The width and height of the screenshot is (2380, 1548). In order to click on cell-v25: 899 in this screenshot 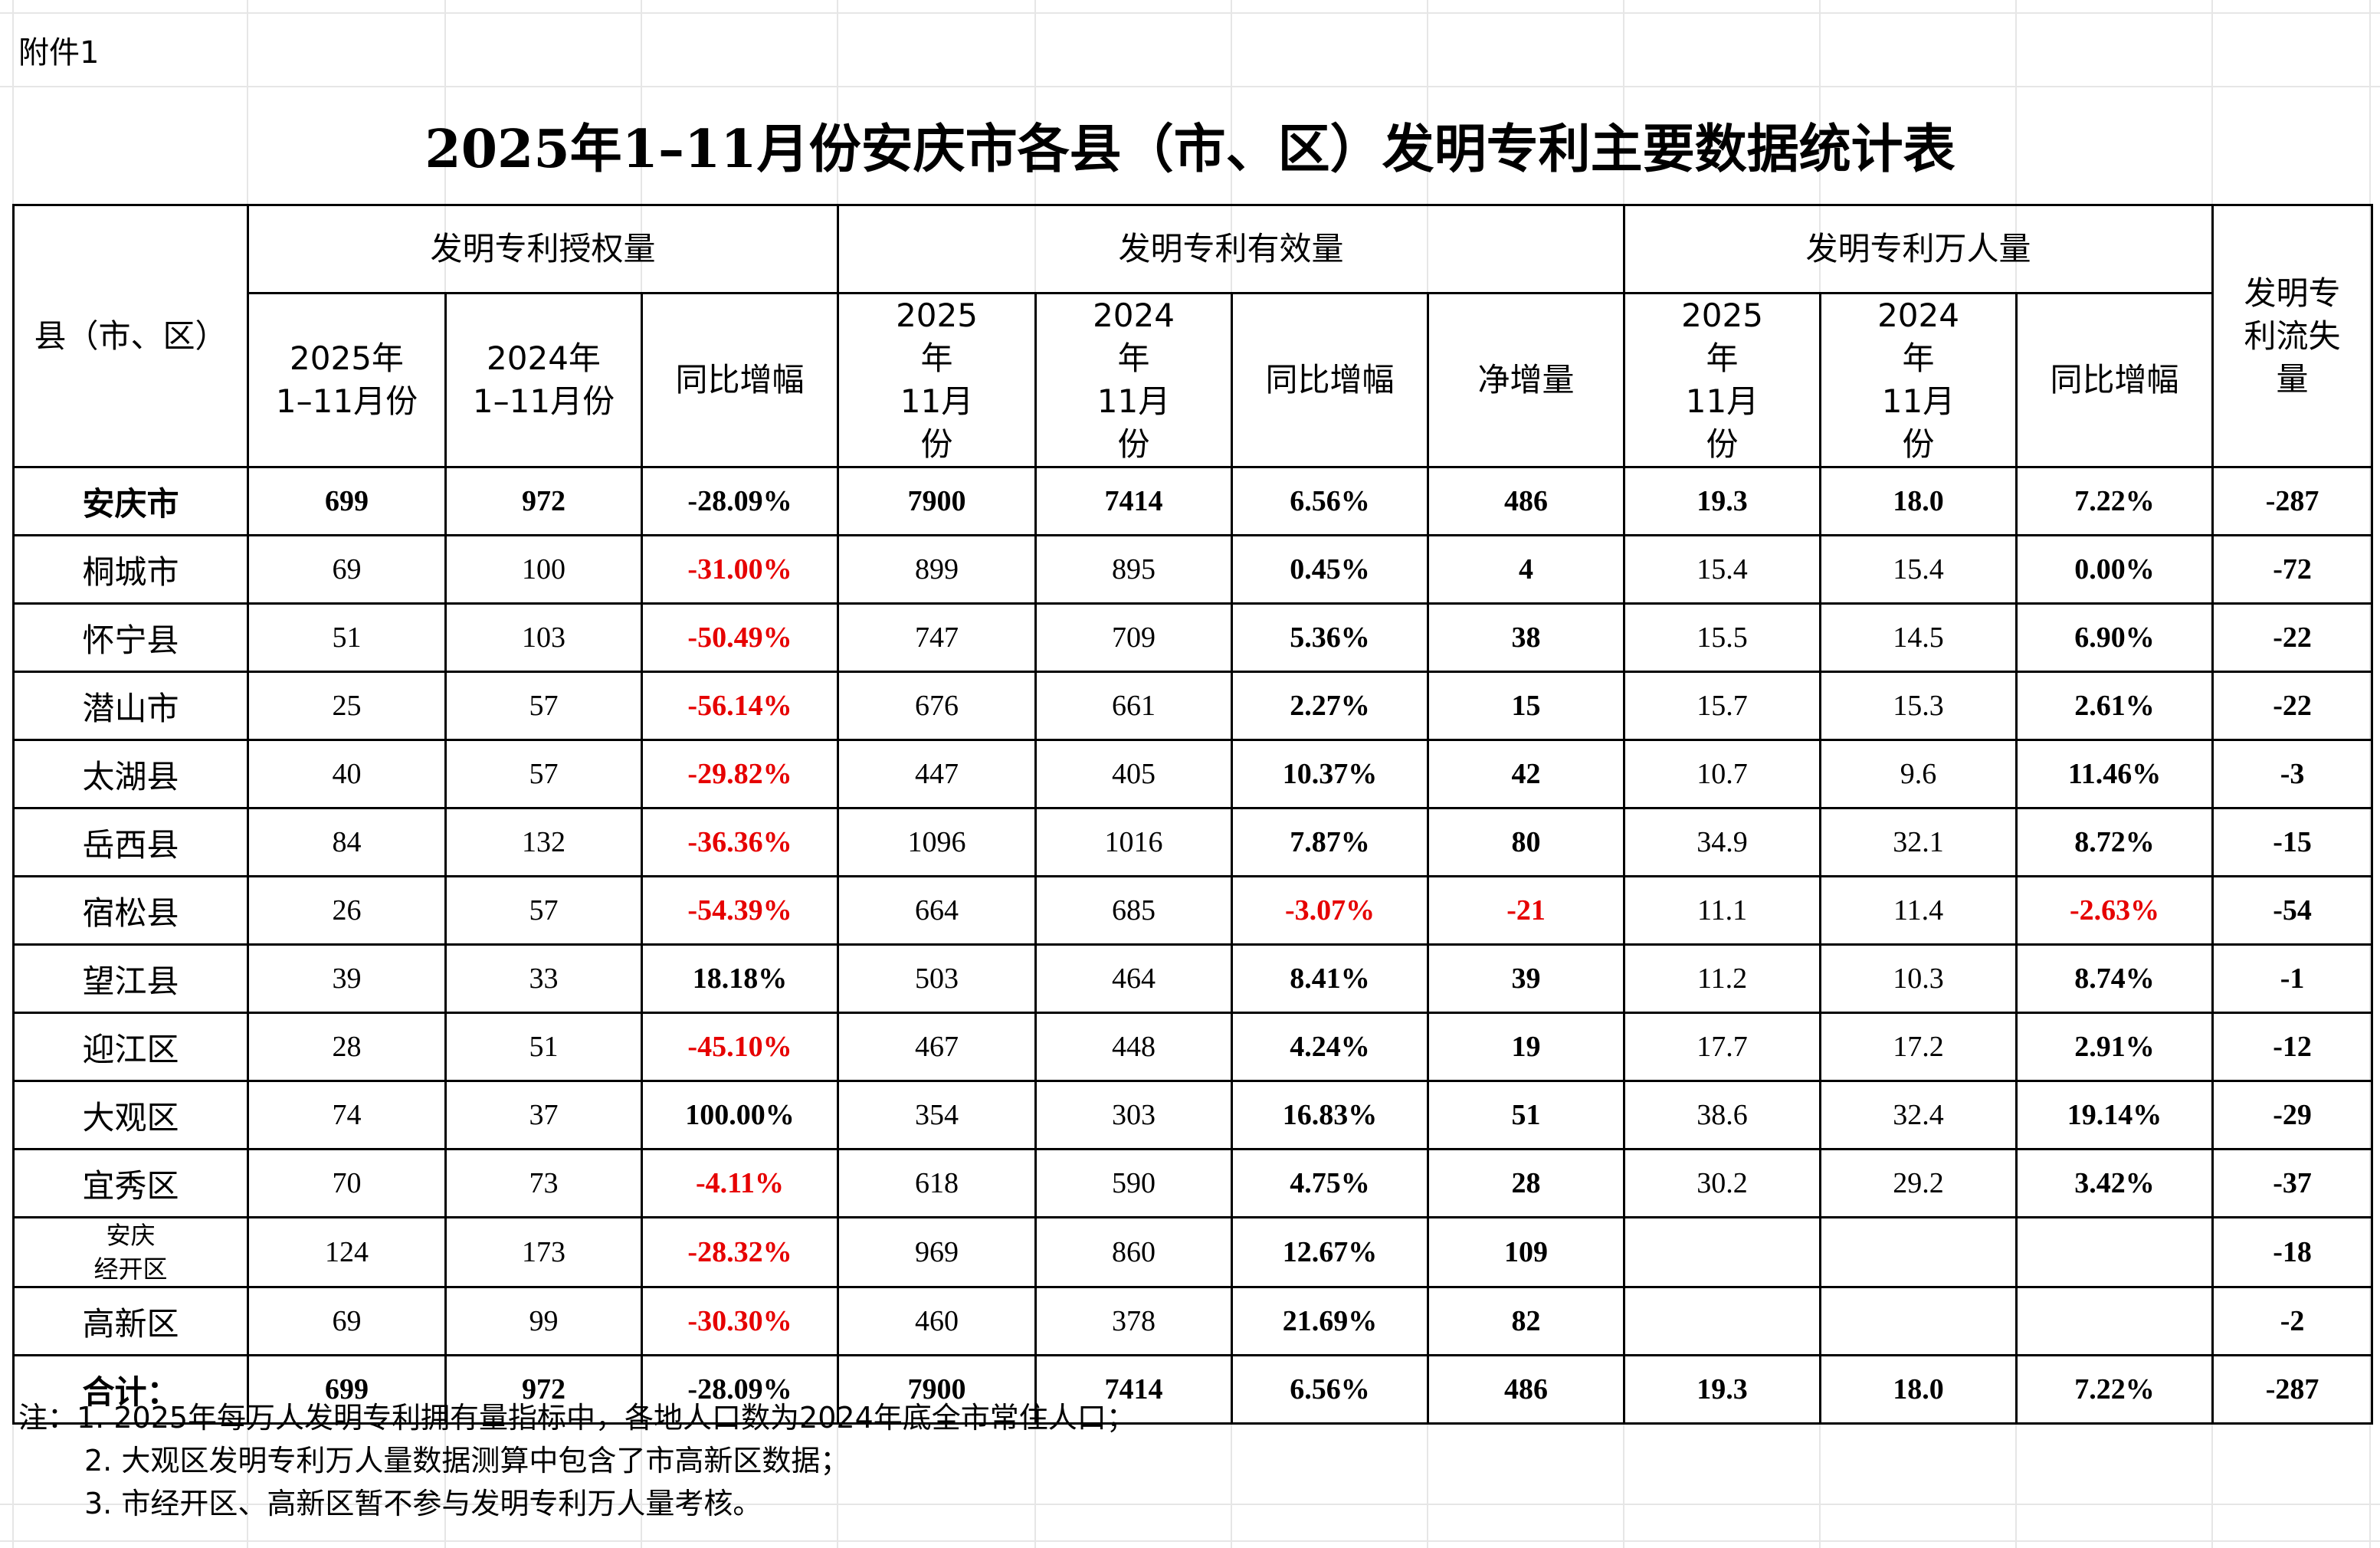, I will do `click(937, 569)`.